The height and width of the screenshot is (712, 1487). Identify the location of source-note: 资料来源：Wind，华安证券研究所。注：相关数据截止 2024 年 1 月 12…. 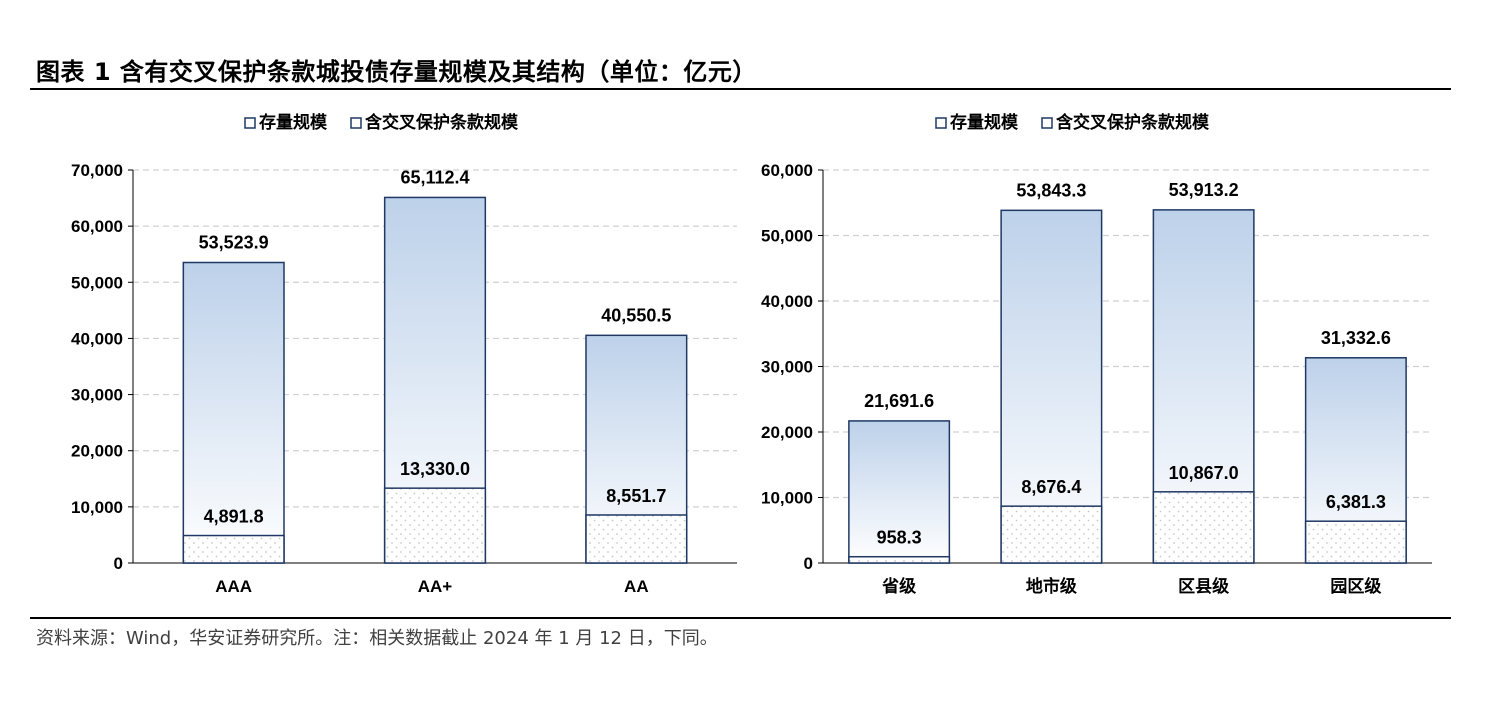
(377, 638).